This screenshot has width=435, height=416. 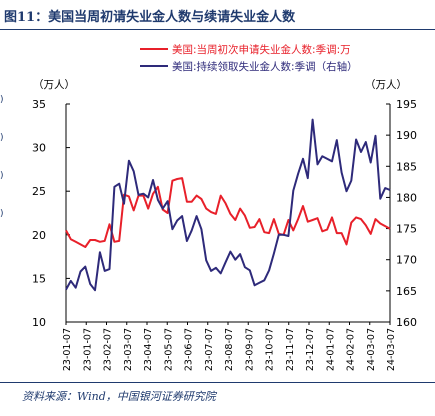 I want to click on right-tick-label: 190, so click(x=406, y=135).